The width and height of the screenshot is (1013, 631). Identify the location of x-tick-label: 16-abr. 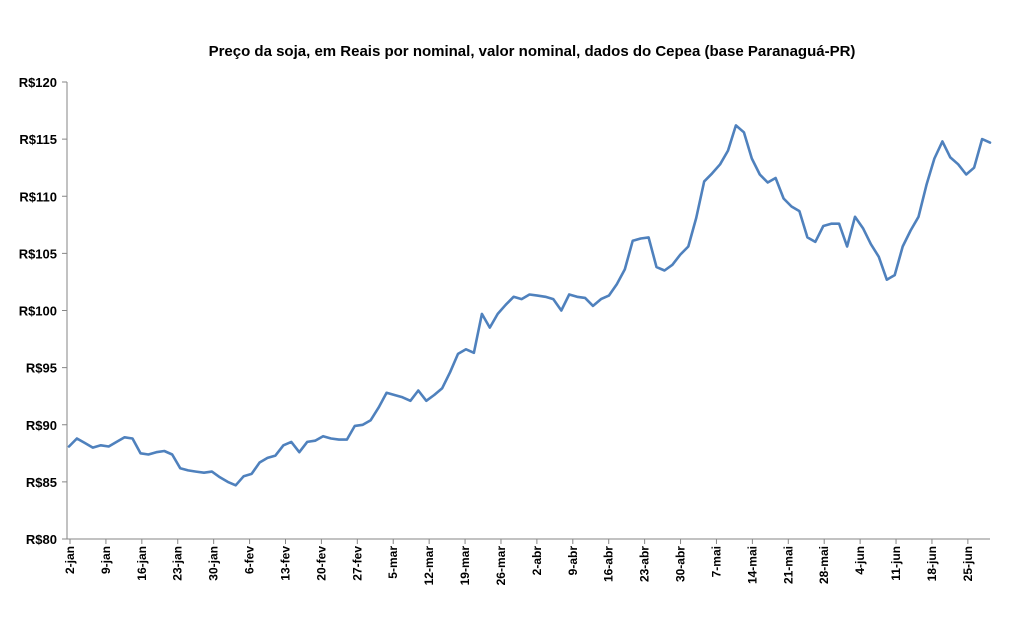
(609, 564).